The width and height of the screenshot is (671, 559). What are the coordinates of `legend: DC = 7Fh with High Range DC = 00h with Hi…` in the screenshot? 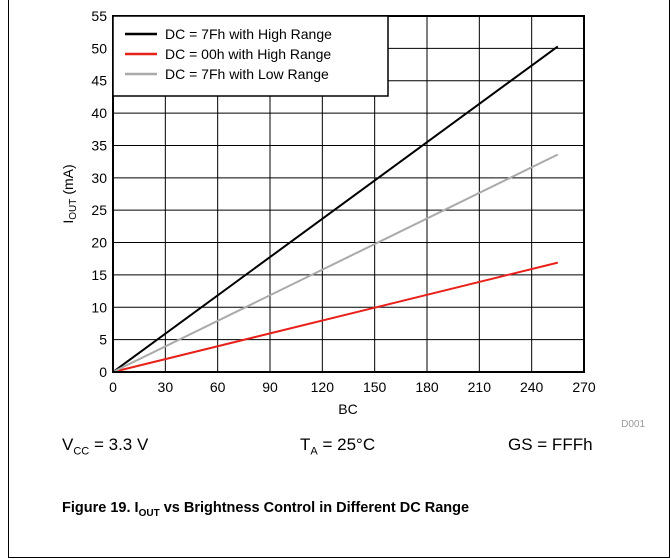 It's located at (250, 56).